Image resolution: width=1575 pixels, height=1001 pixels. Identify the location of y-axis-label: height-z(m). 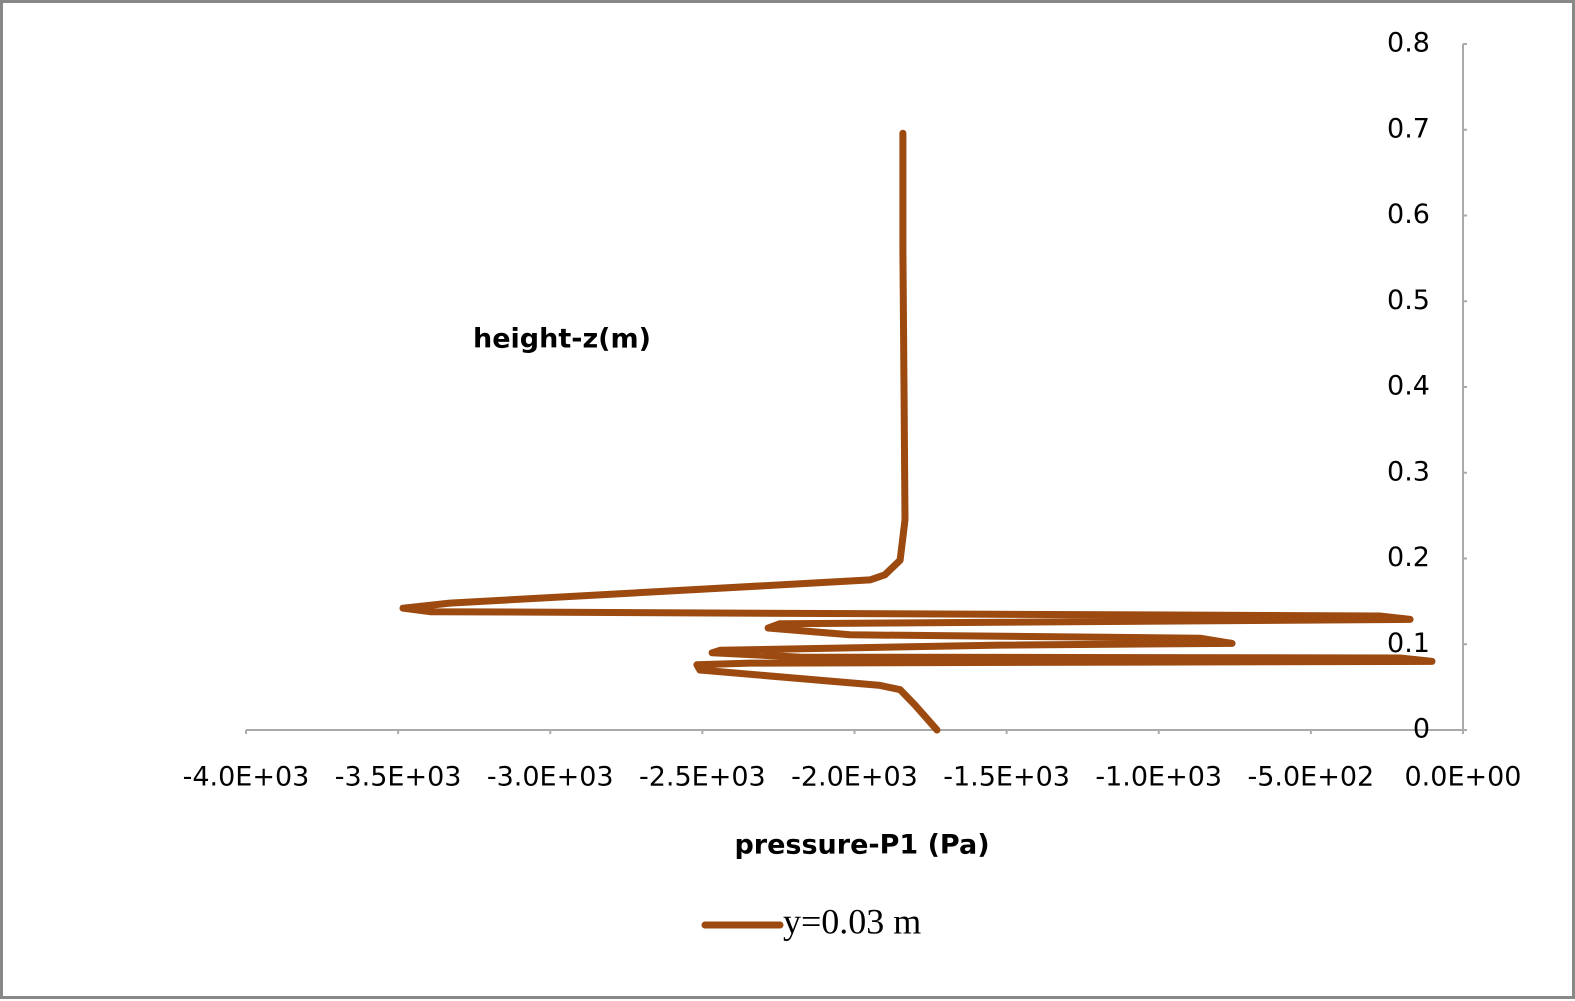
(562, 339).